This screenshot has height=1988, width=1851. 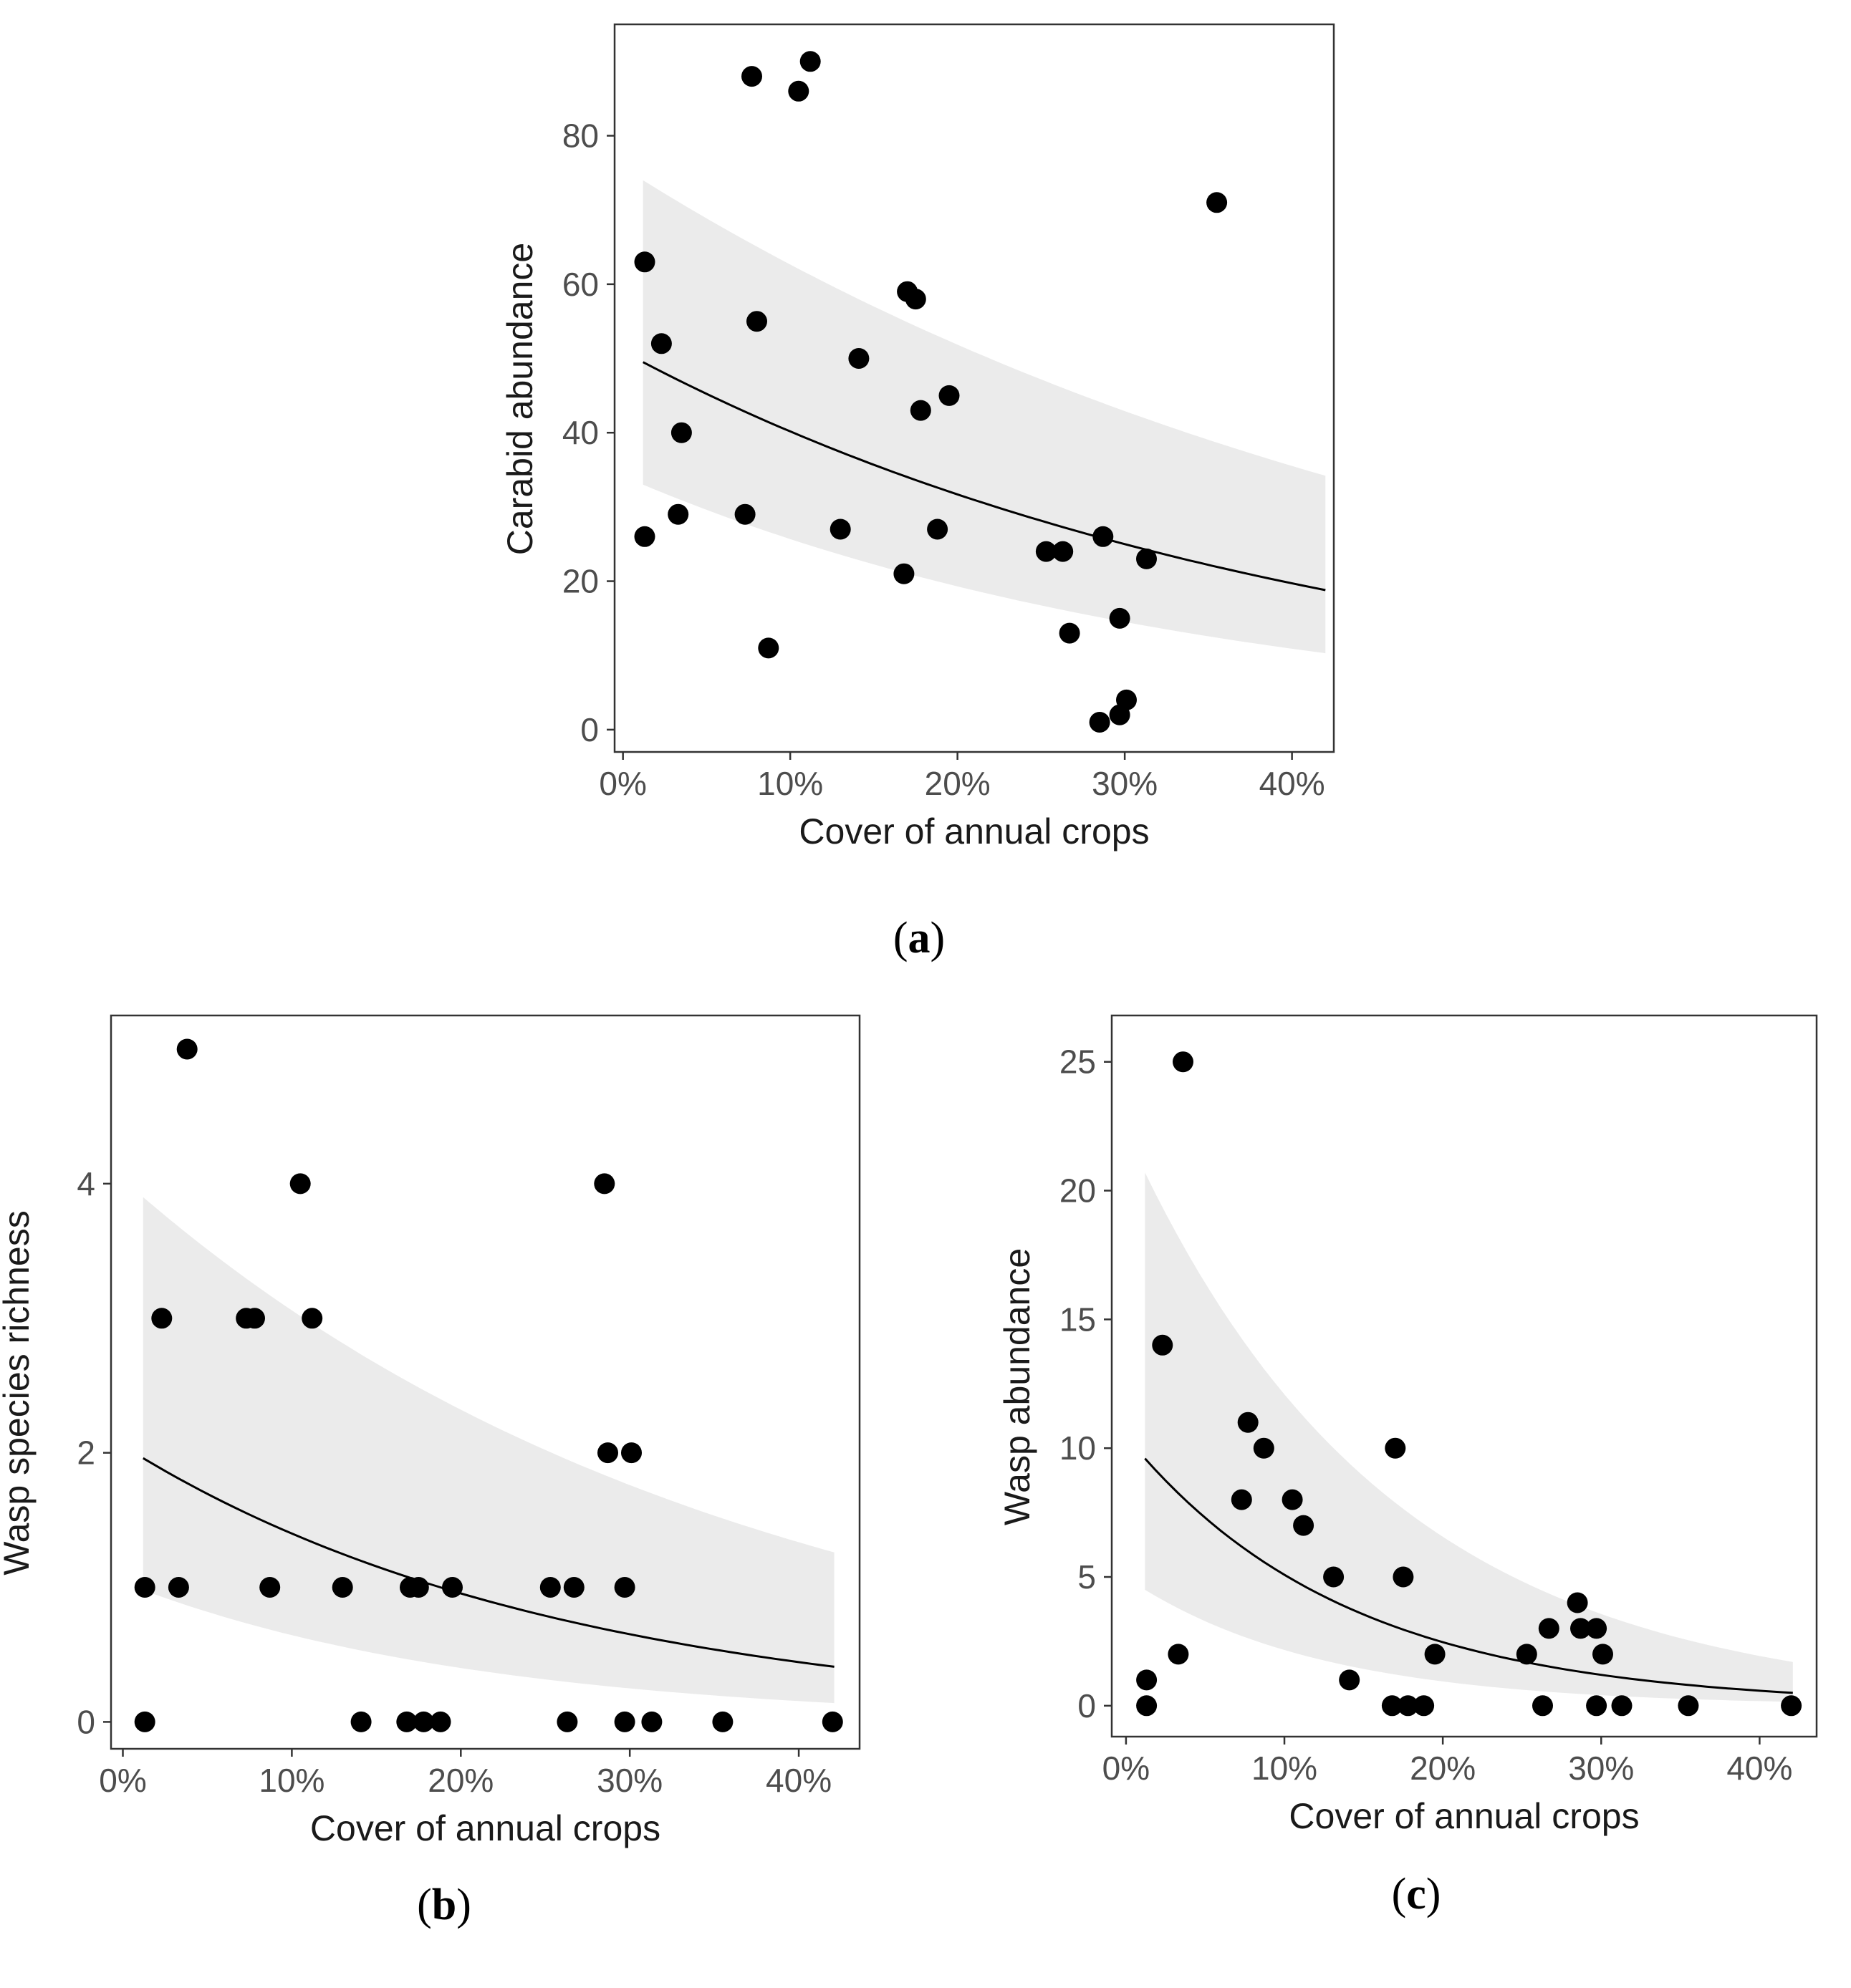 I want to click on y-tick-label: 15, so click(x=1077, y=1319).